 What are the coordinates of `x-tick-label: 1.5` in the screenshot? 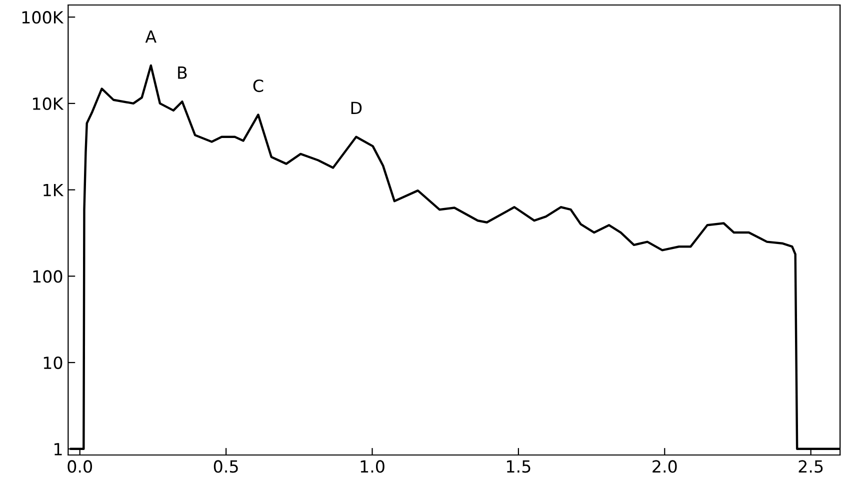 It's located at (518, 466).